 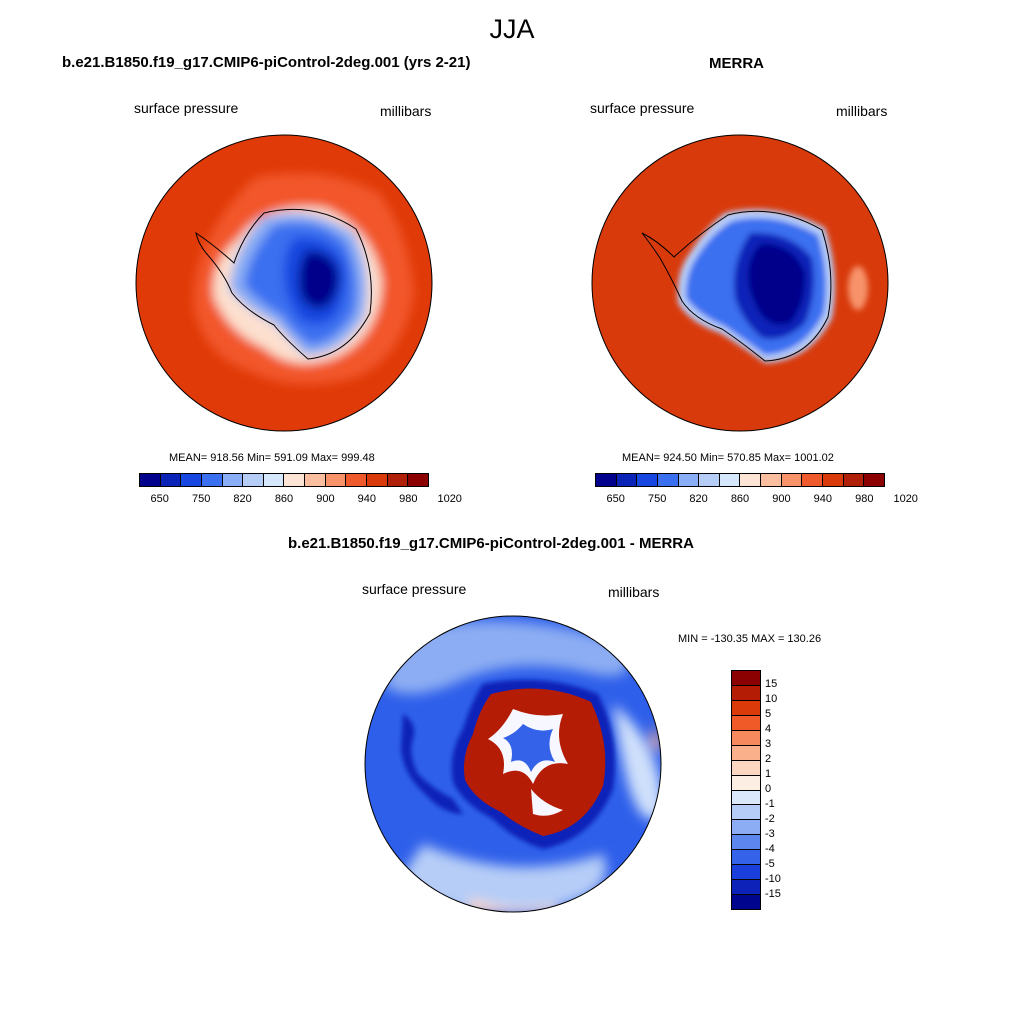 I want to click on right-panel-title: MERRA, so click(x=736, y=63).